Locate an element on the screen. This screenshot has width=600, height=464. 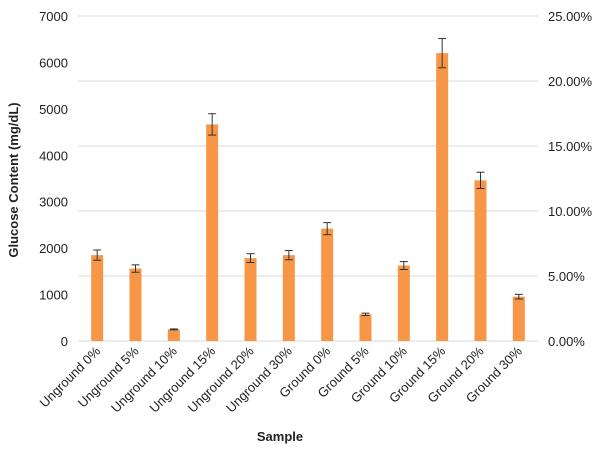
y-tick-label: 6000 is located at coordinates (53, 62).